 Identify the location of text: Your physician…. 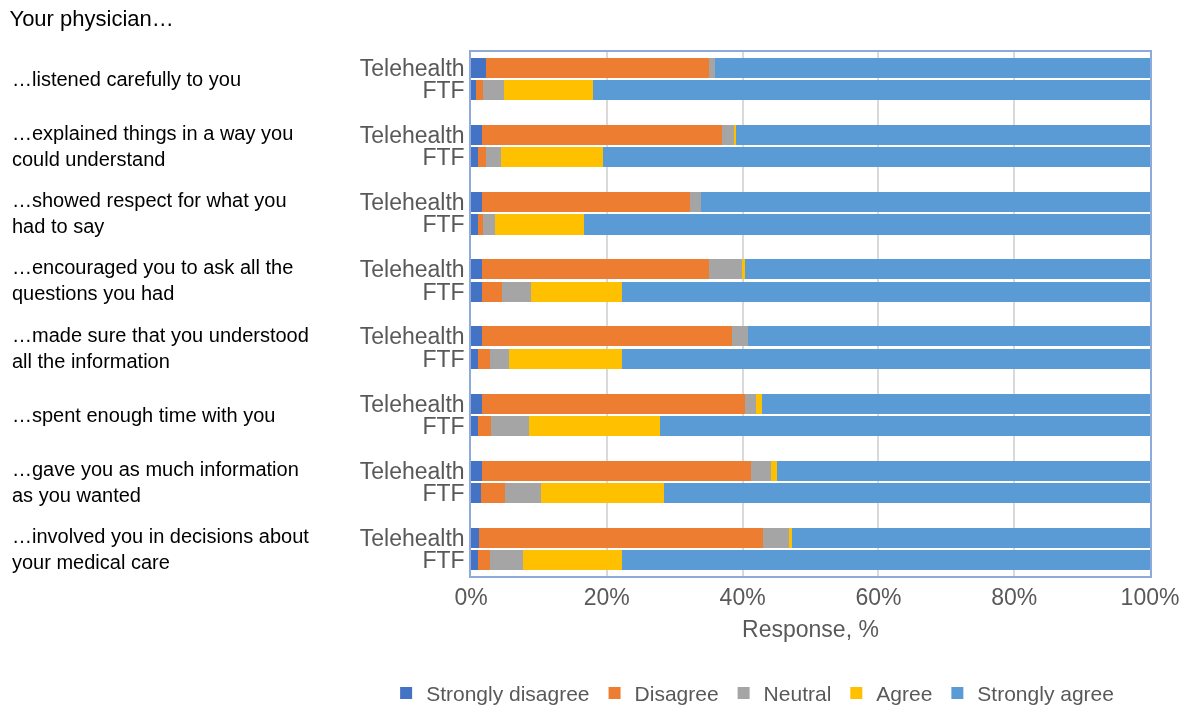
(91, 19).